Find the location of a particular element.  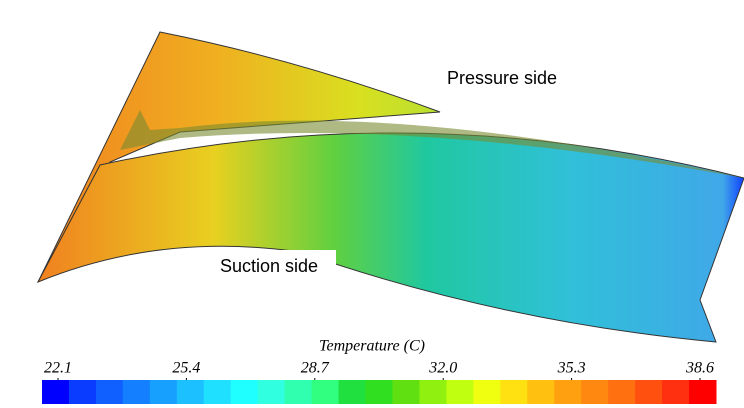

tick-label: 28.7 is located at coordinates (315, 368).